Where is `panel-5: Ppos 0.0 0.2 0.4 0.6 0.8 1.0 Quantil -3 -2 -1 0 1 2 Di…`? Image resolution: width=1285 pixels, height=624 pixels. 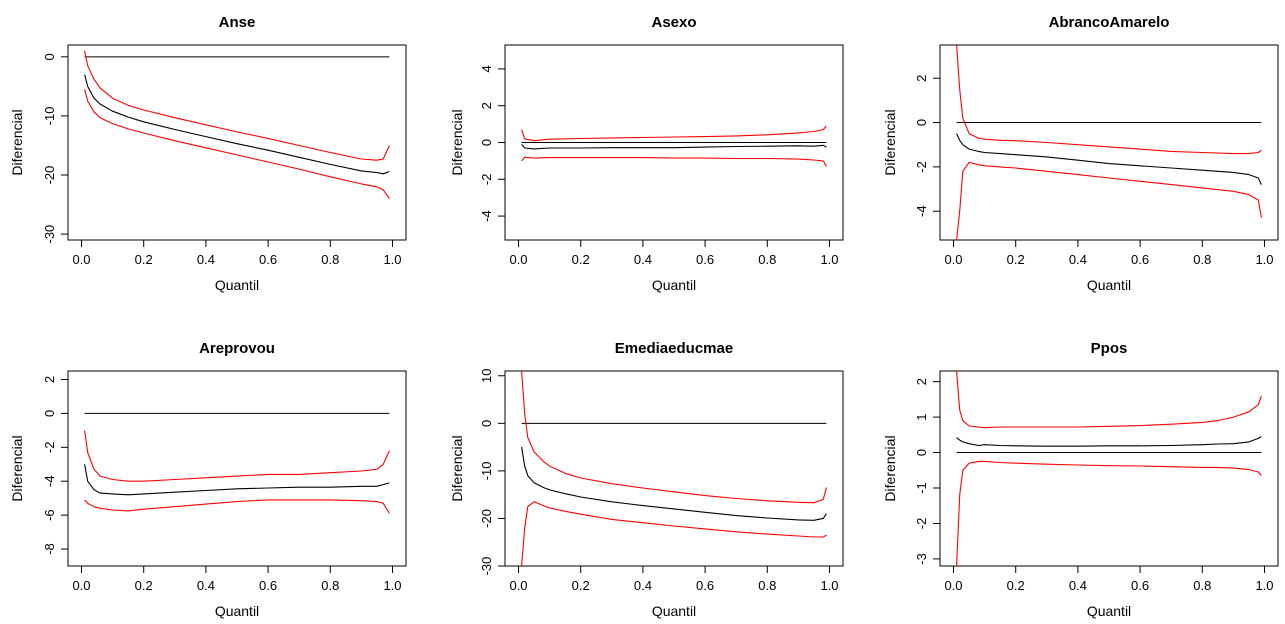
panel-5: Ppos 0.0 0.2 0.4 0.6 0.8 1.0 Quantil -3 -2 -1 0 1 2 Di… is located at coordinates (1080, 479).